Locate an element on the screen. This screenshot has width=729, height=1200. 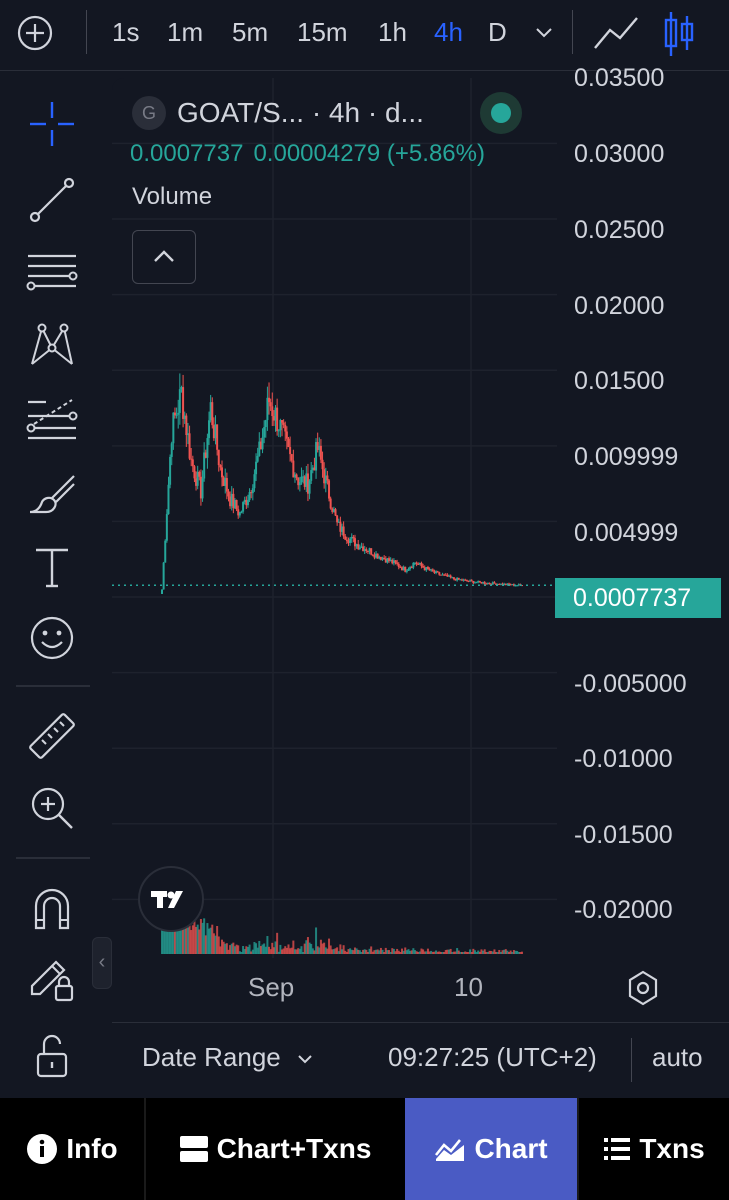
y-axis-label: 0.03000 is located at coordinates (619, 154).